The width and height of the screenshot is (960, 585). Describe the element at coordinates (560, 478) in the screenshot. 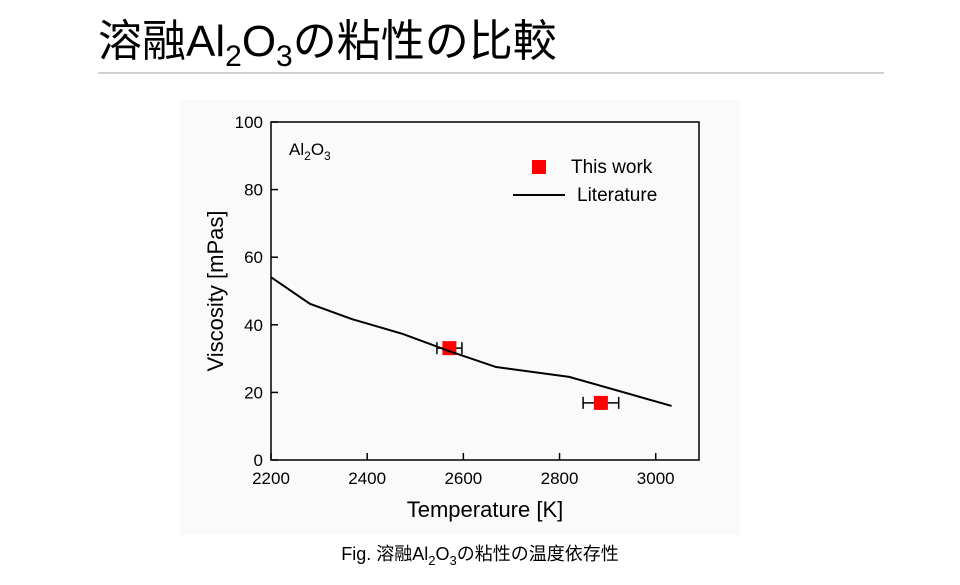

I see `x-tick-label: 2800` at that location.